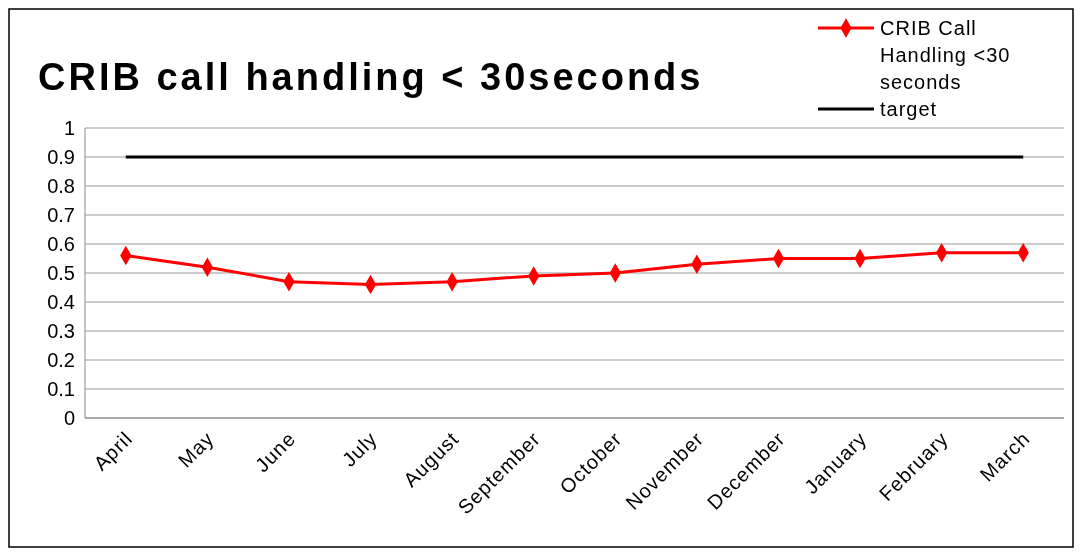  I want to click on legend-label: target, so click(909, 109).